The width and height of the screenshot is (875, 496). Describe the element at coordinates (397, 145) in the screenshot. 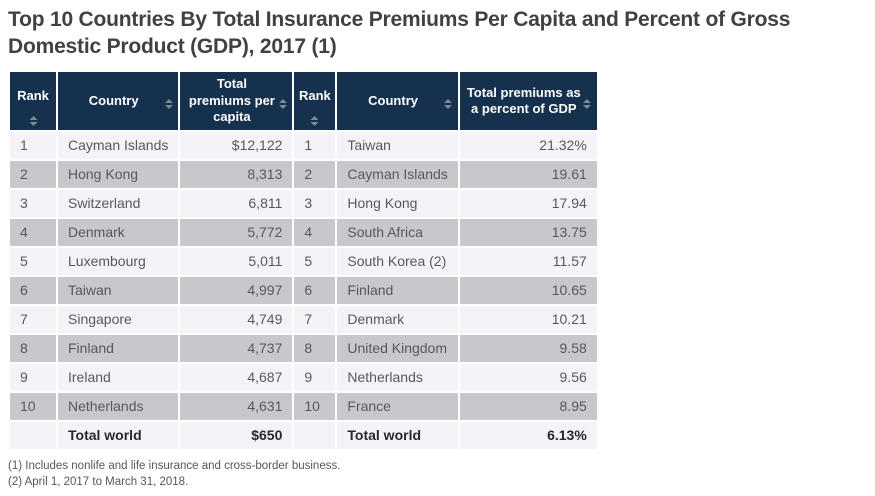

I see `right-country-cell: Taiwan` at that location.